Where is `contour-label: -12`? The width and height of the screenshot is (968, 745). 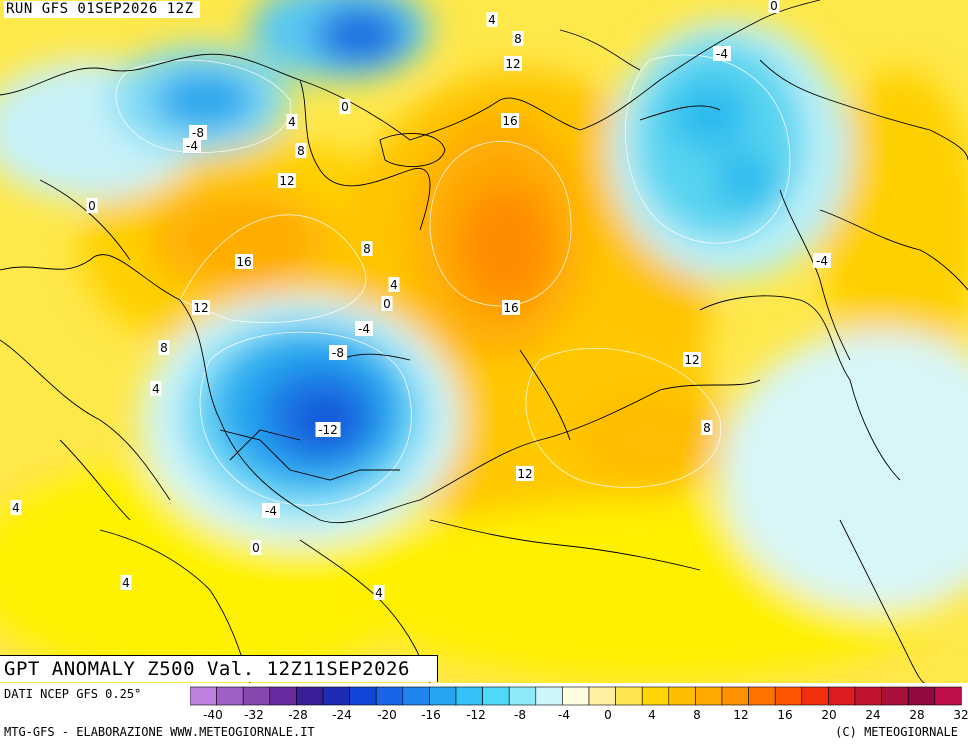
contour-label: -12 is located at coordinates (328, 430).